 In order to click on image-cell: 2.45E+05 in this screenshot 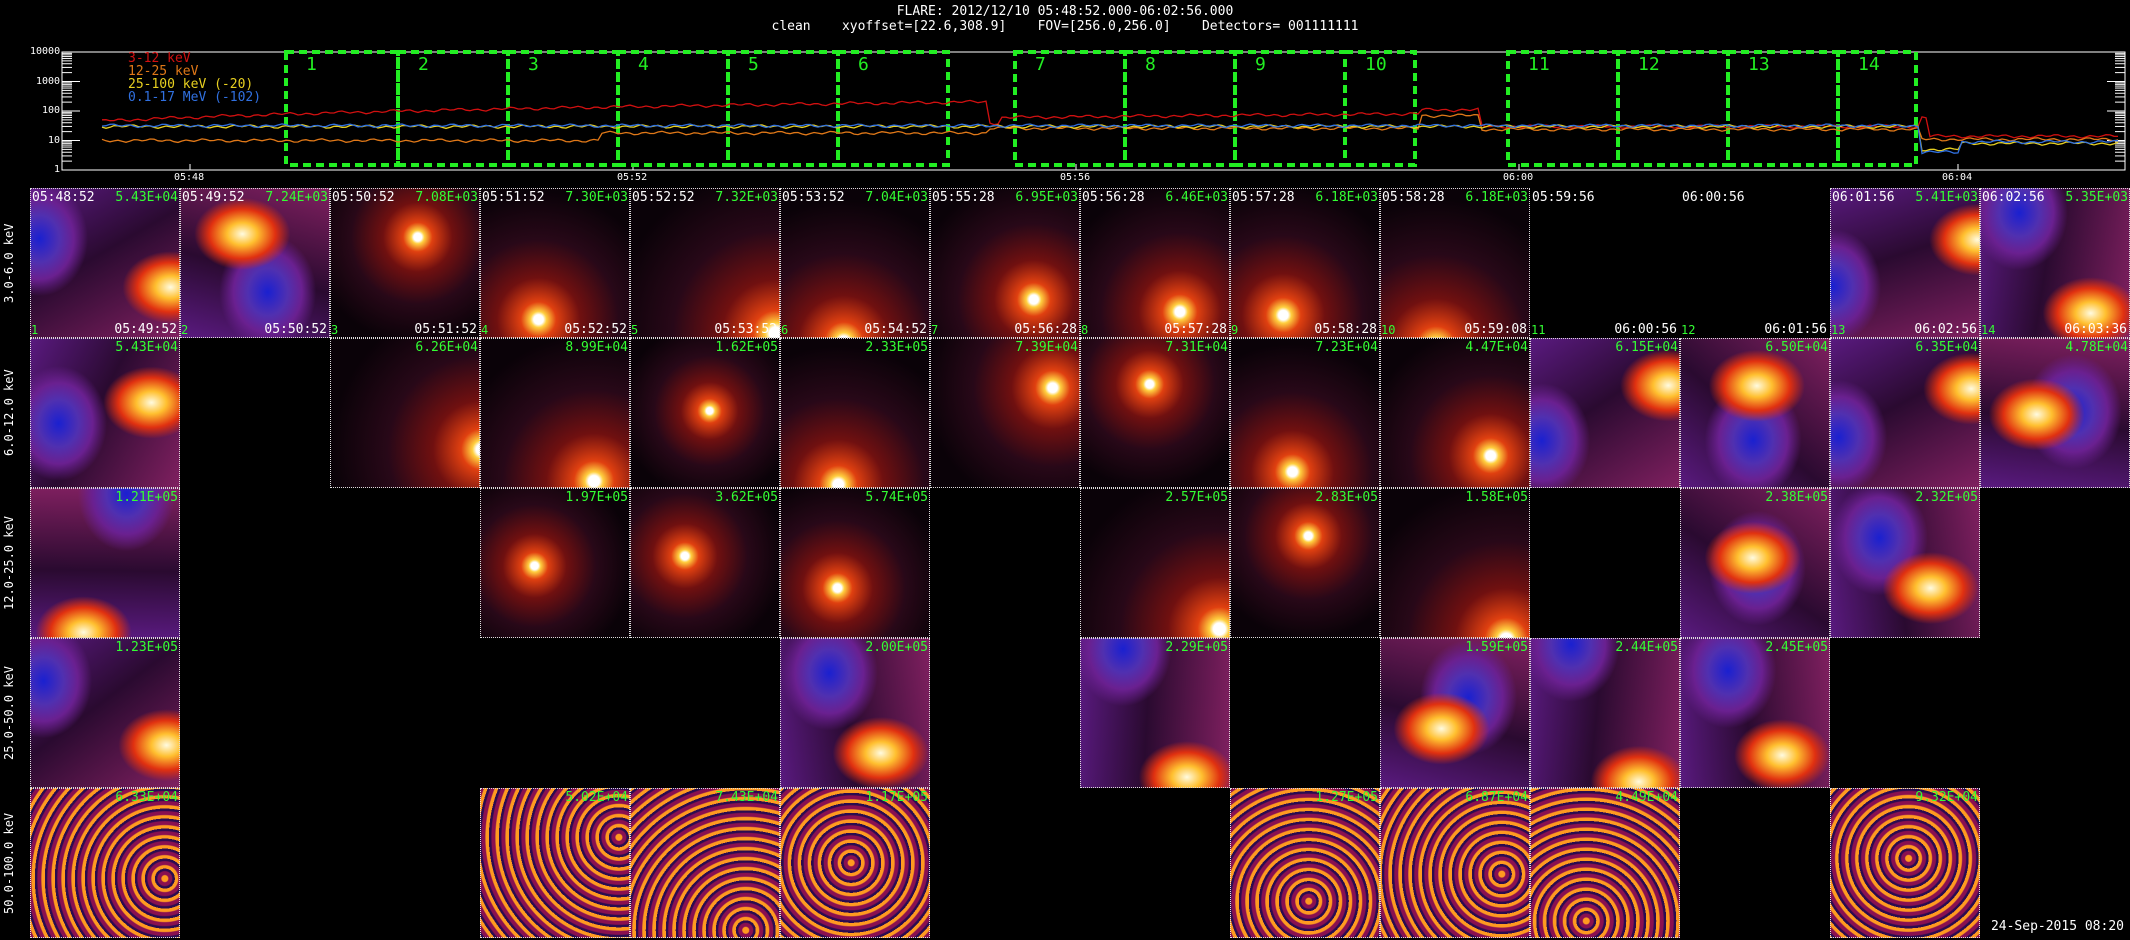, I will do `click(1755, 713)`.